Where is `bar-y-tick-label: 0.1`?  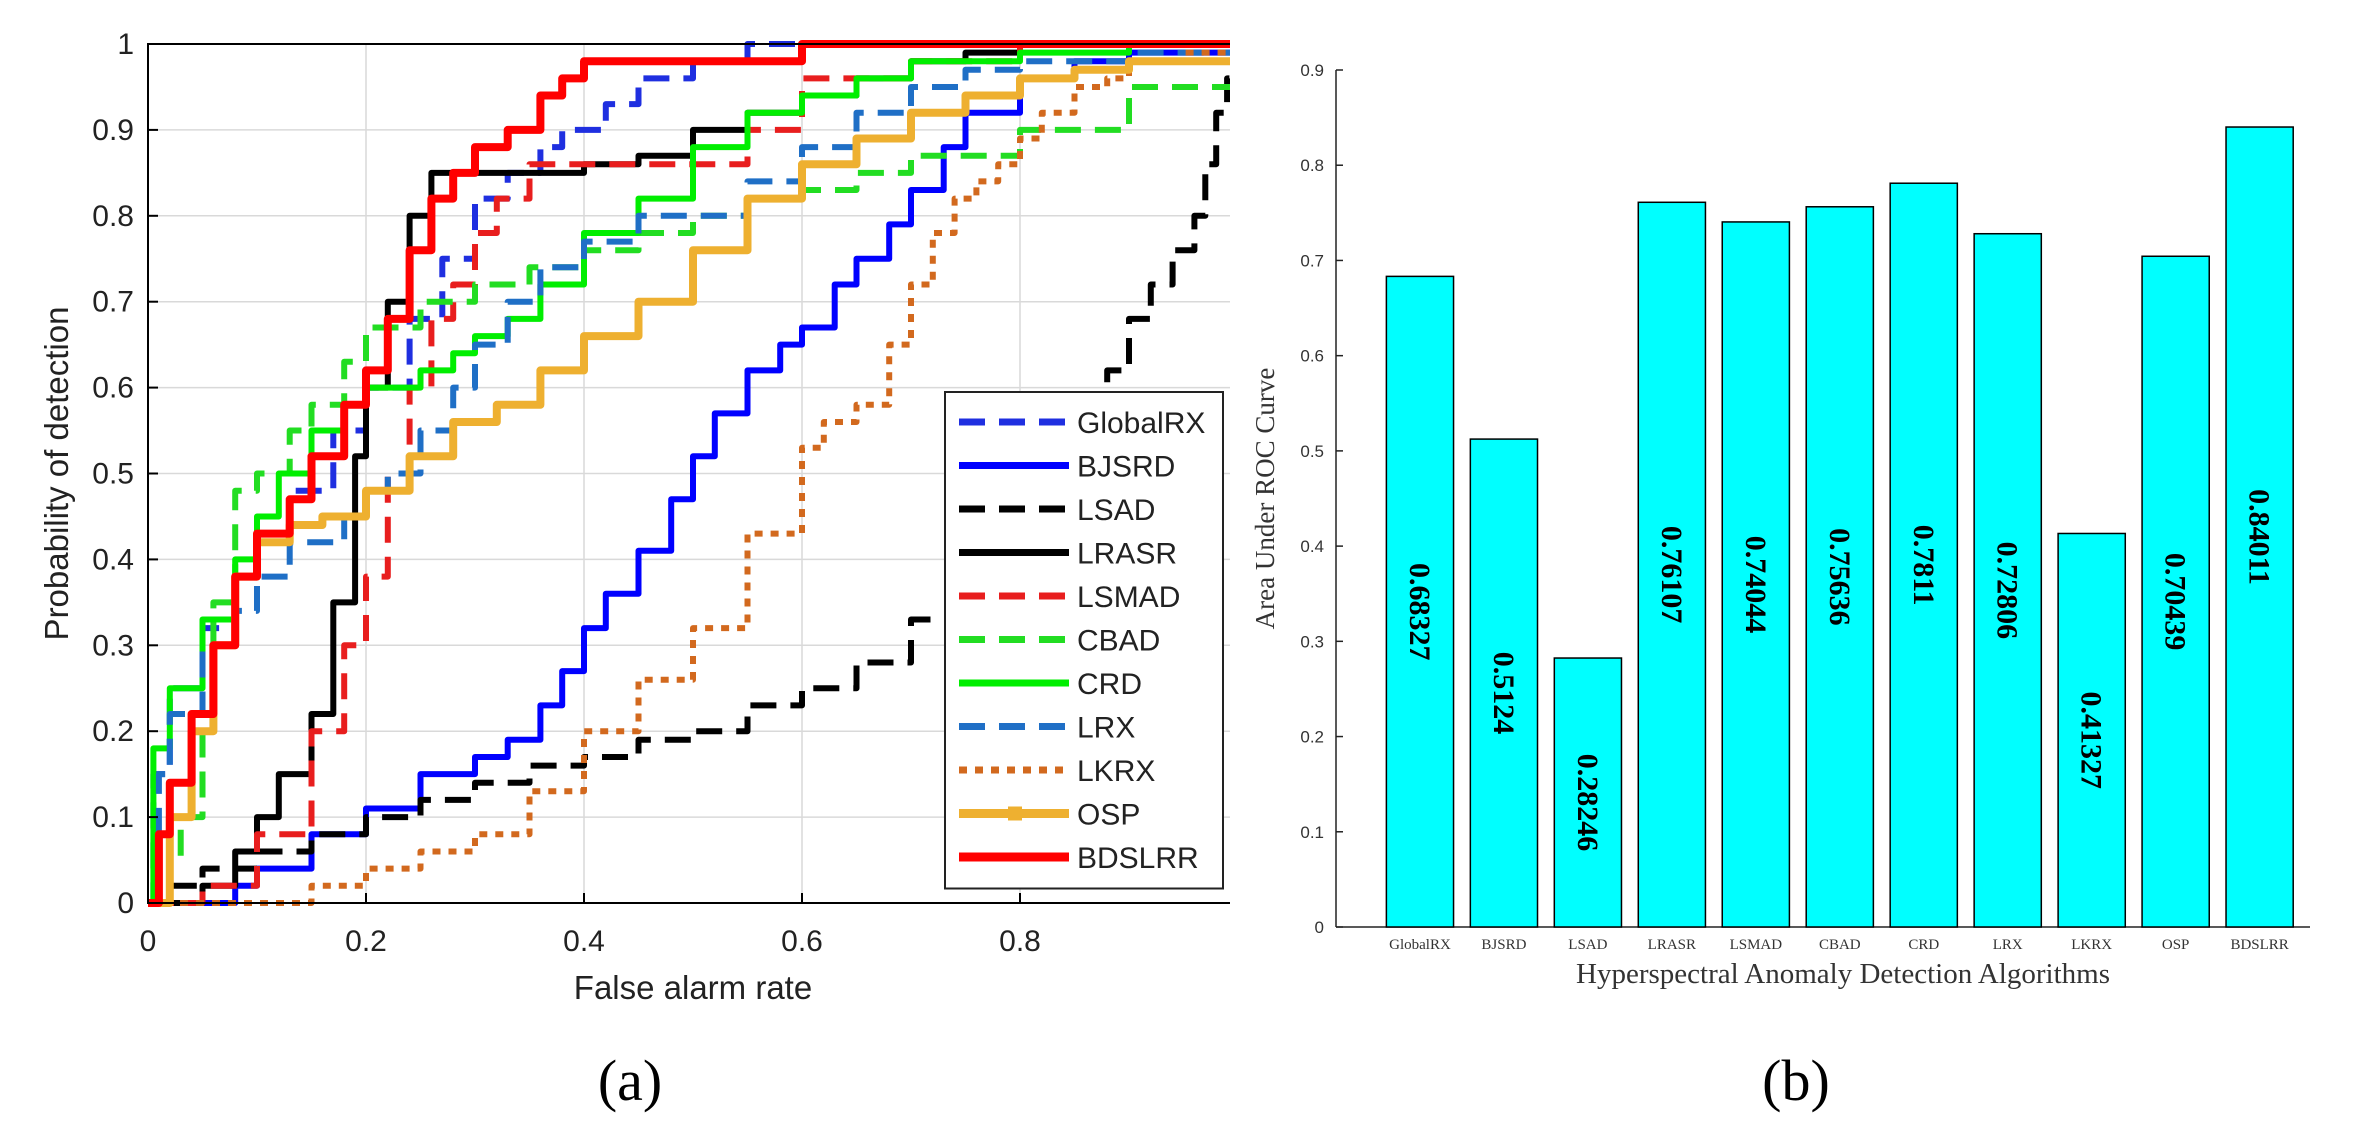 bar-y-tick-label: 0.1 is located at coordinates (1312, 832).